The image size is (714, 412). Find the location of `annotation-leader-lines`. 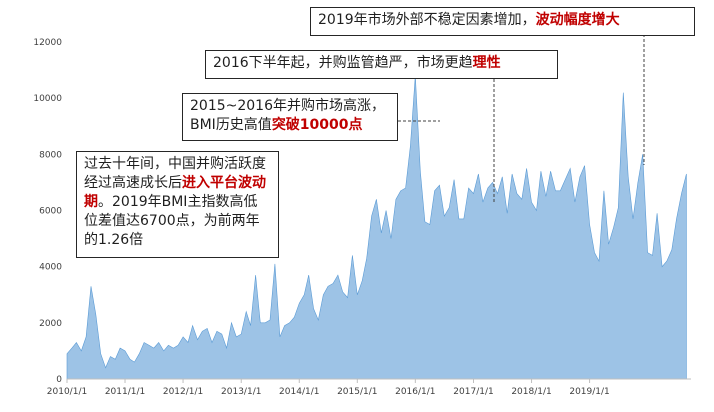

annotation-leader-lines is located at coordinates (521, 118).